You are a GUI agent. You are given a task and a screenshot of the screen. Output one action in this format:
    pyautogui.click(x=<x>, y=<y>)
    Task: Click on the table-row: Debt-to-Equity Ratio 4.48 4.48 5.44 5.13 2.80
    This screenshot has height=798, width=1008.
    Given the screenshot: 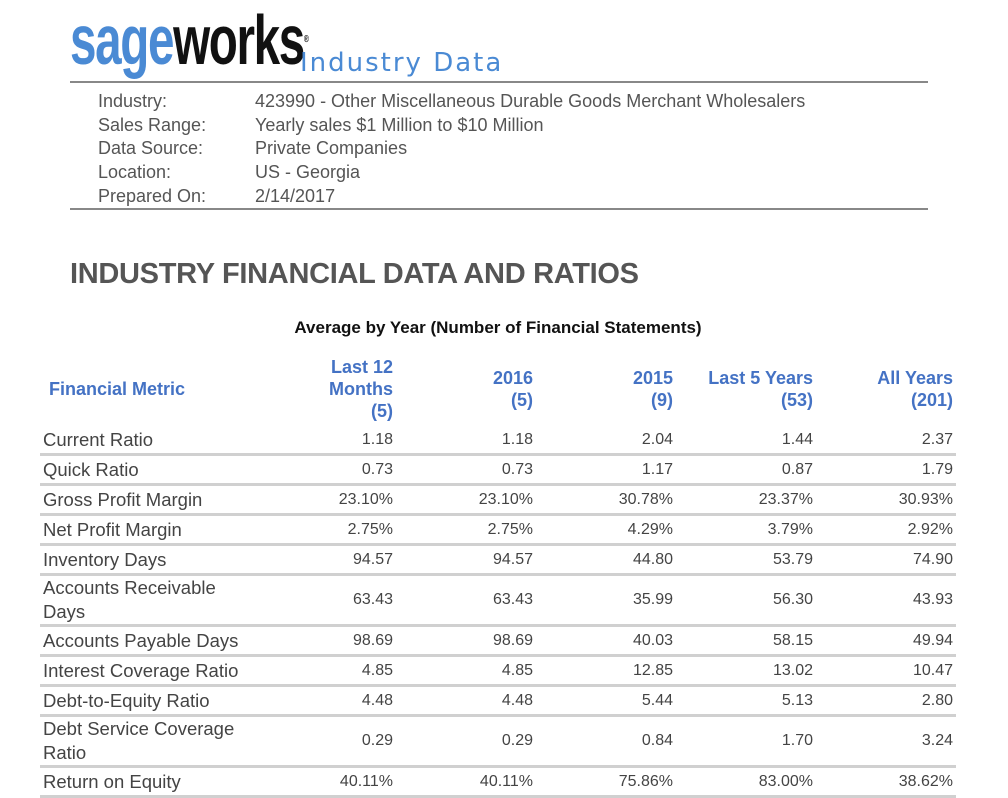 What is the action you would take?
    pyautogui.click(x=498, y=701)
    